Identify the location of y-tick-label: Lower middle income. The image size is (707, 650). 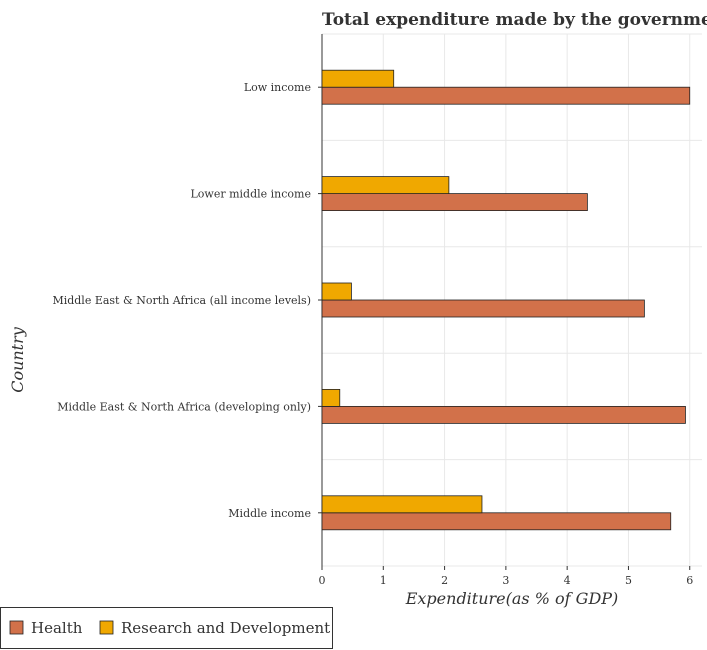
(251, 194).